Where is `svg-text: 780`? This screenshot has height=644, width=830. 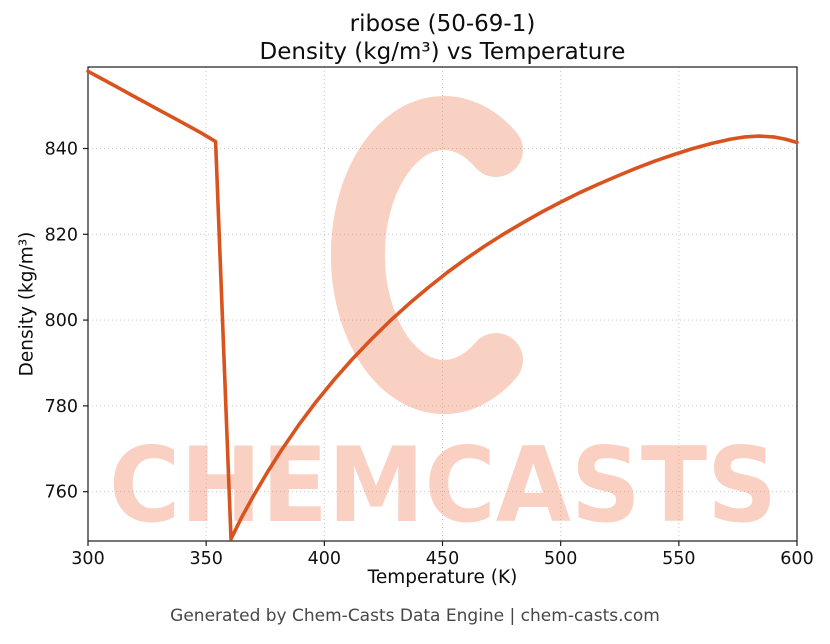
svg-text: 780 is located at coordinates (61, 407).